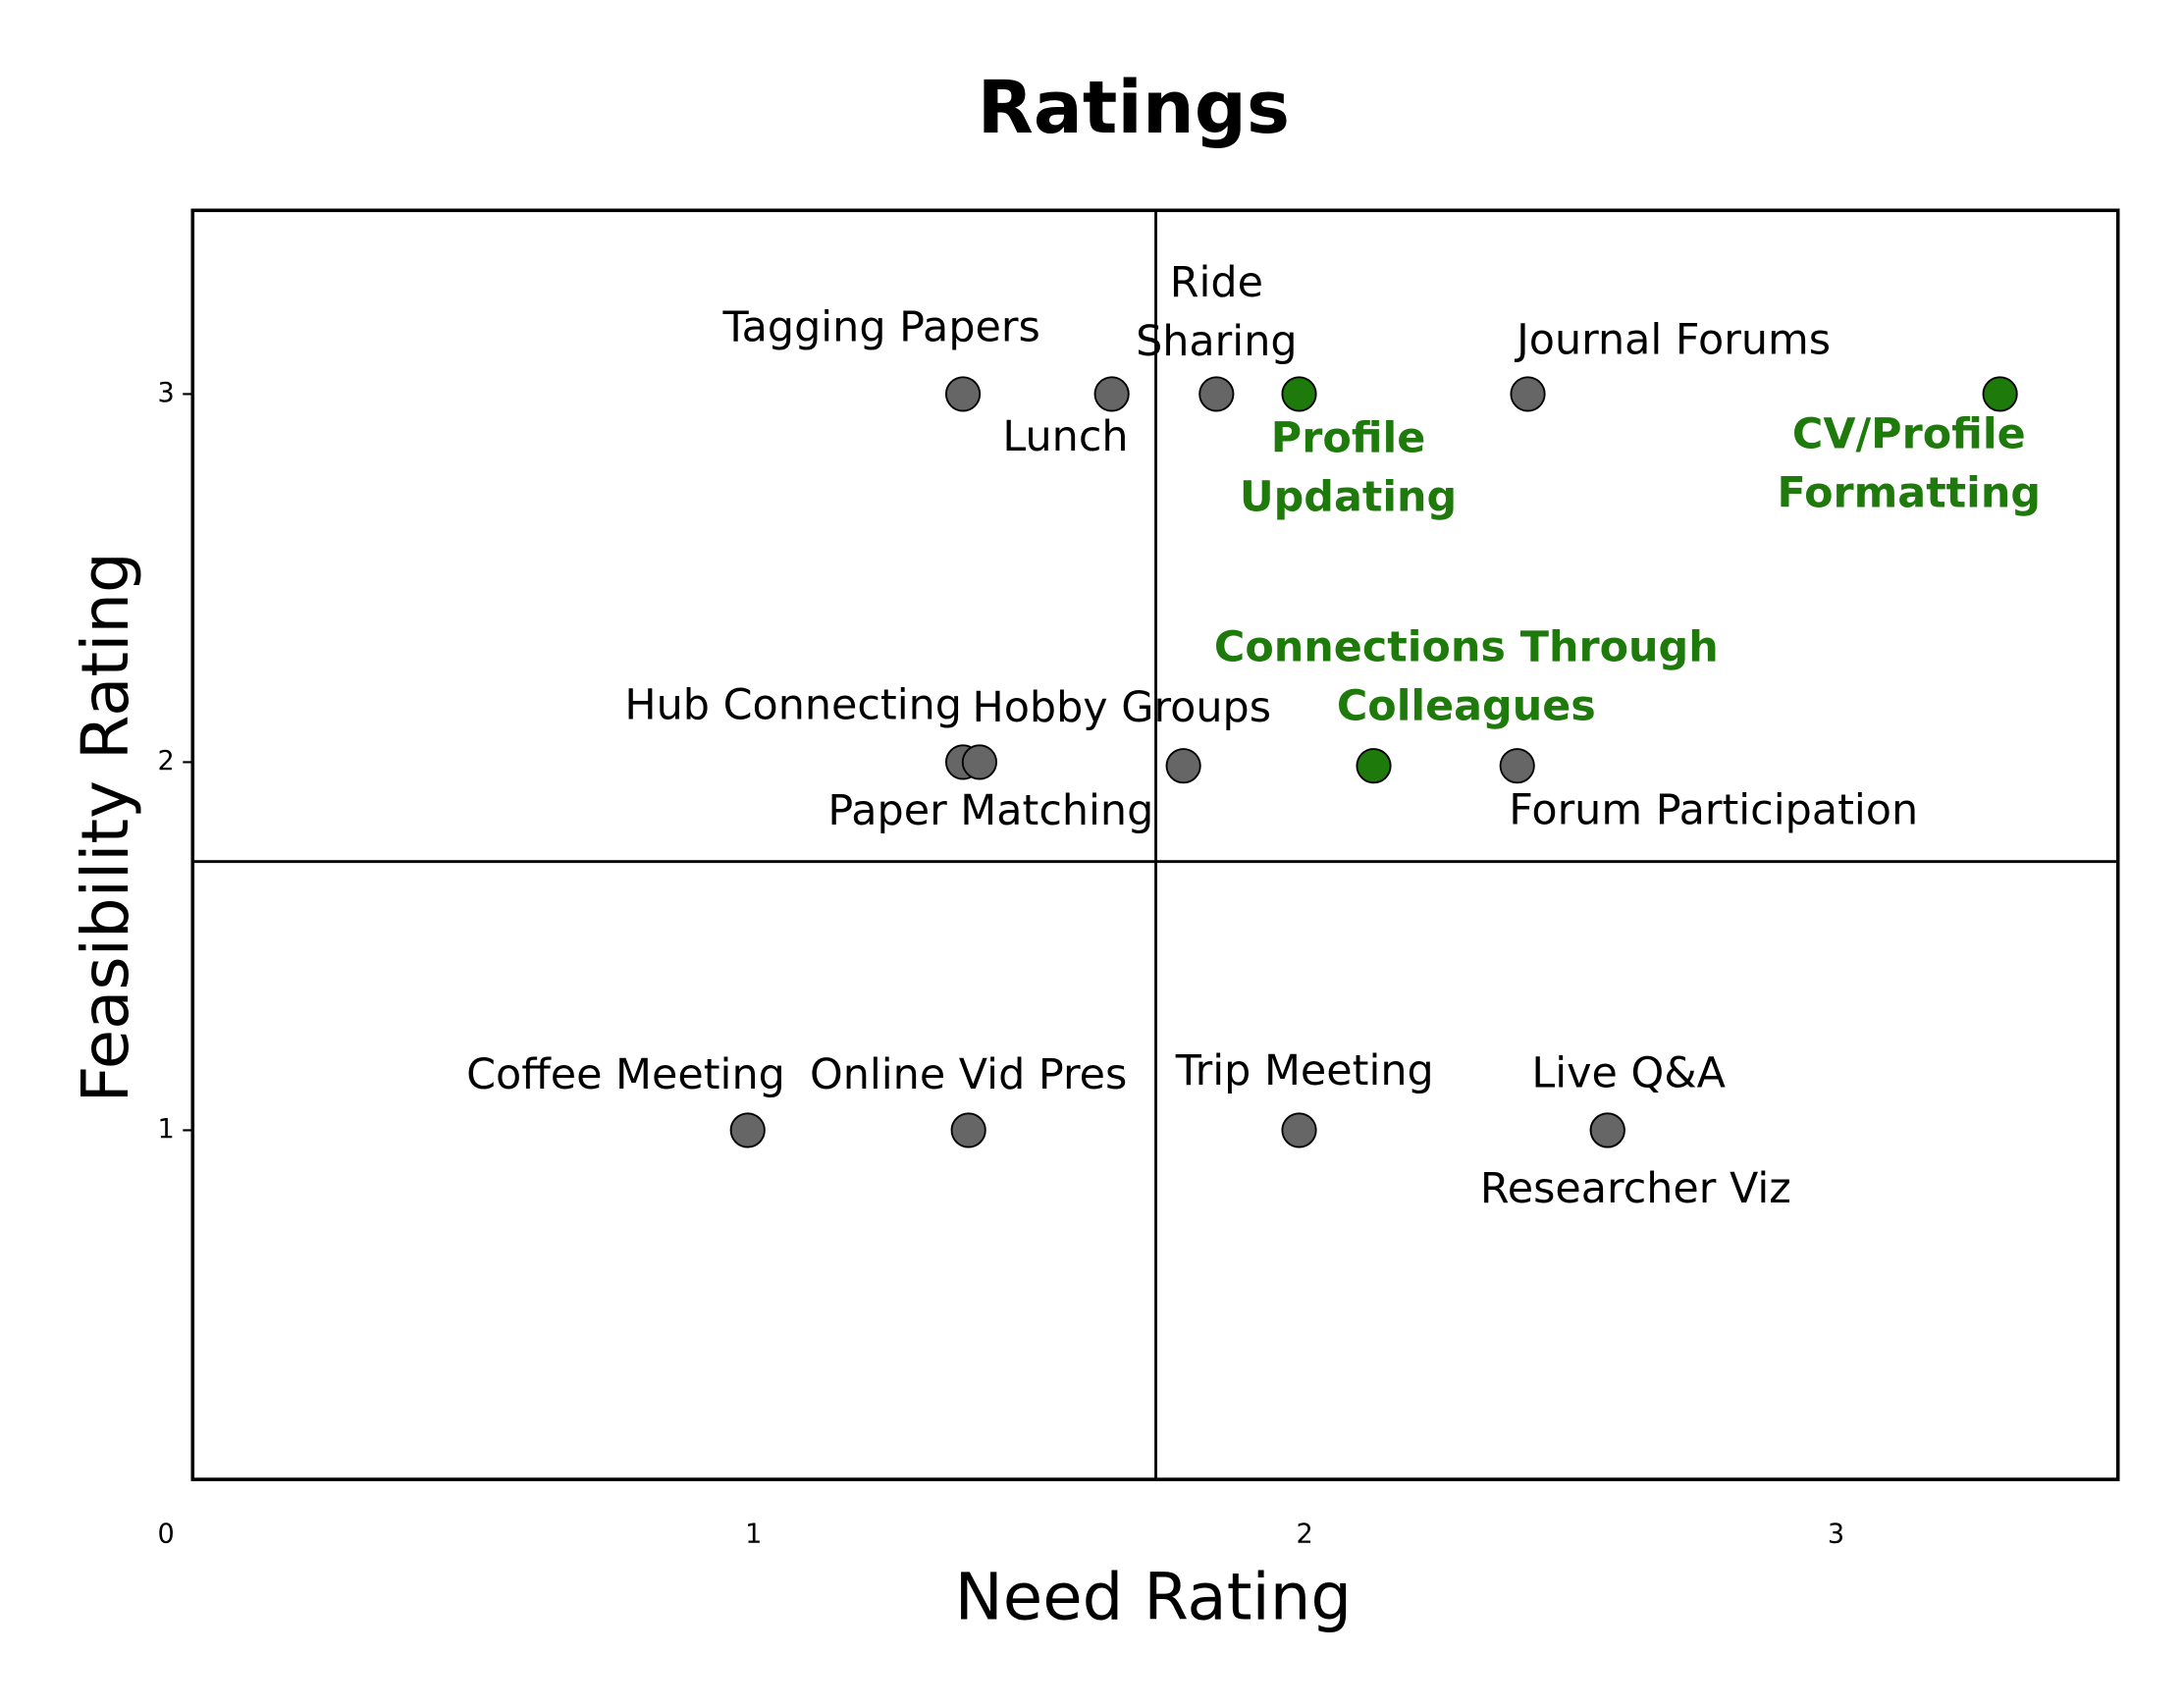 The height and width of the screenshot is (1708, 2183). I want to click on data-point-label: Journal Forums, so click(1672, 339).